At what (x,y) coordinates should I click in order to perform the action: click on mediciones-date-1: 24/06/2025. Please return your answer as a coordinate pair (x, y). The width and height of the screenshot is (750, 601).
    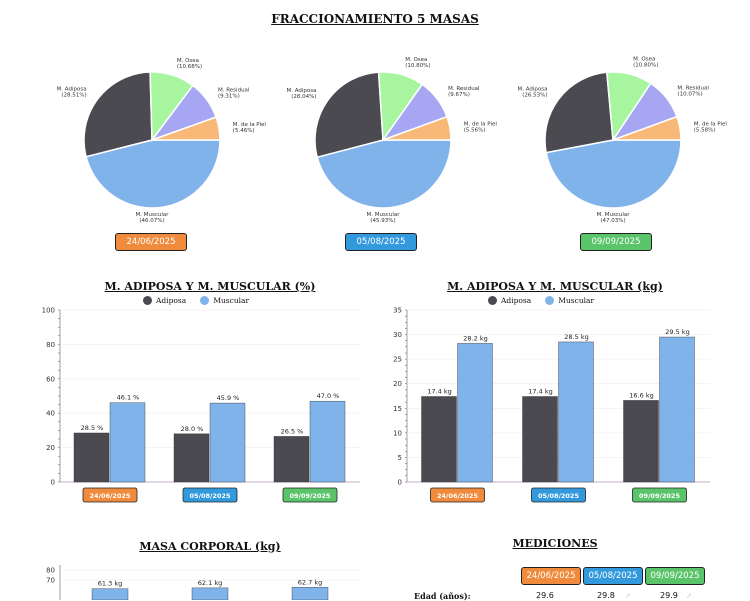
    Looking at the image, I should click on (551, 576).